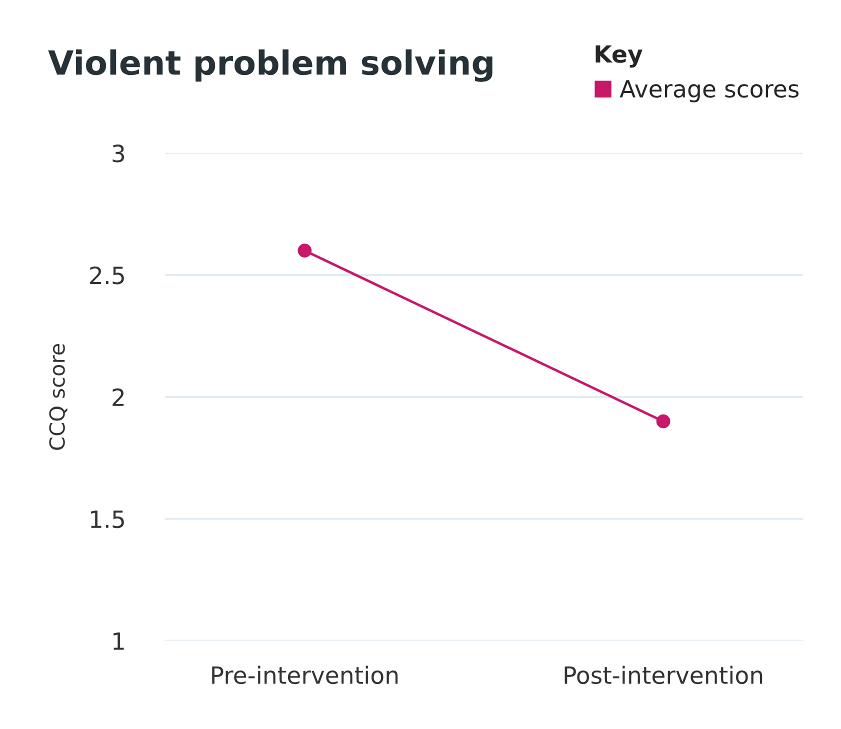 This screenshot has width=841, height=729. I want to click on y-tick-label: 1.5, so click(107, 519).